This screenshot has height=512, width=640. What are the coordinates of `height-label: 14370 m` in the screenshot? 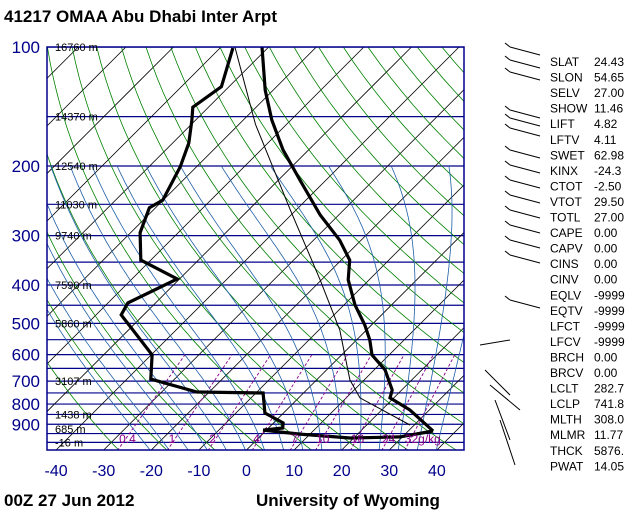 It's located at (76, 118).